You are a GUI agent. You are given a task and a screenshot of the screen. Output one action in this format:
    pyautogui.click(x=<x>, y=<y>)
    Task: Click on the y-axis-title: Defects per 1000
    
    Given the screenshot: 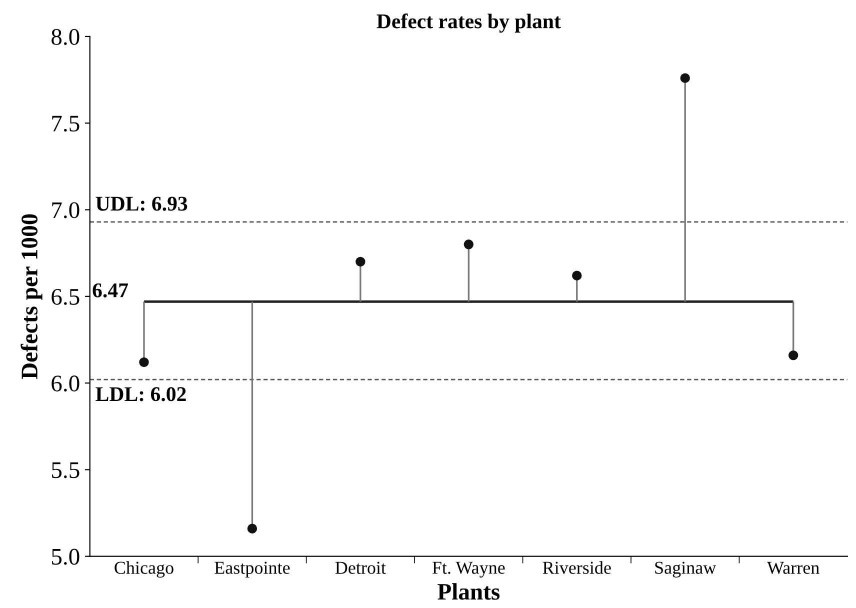 What is the action you would take?
    pyautogui.click(x=31, y=297)
    